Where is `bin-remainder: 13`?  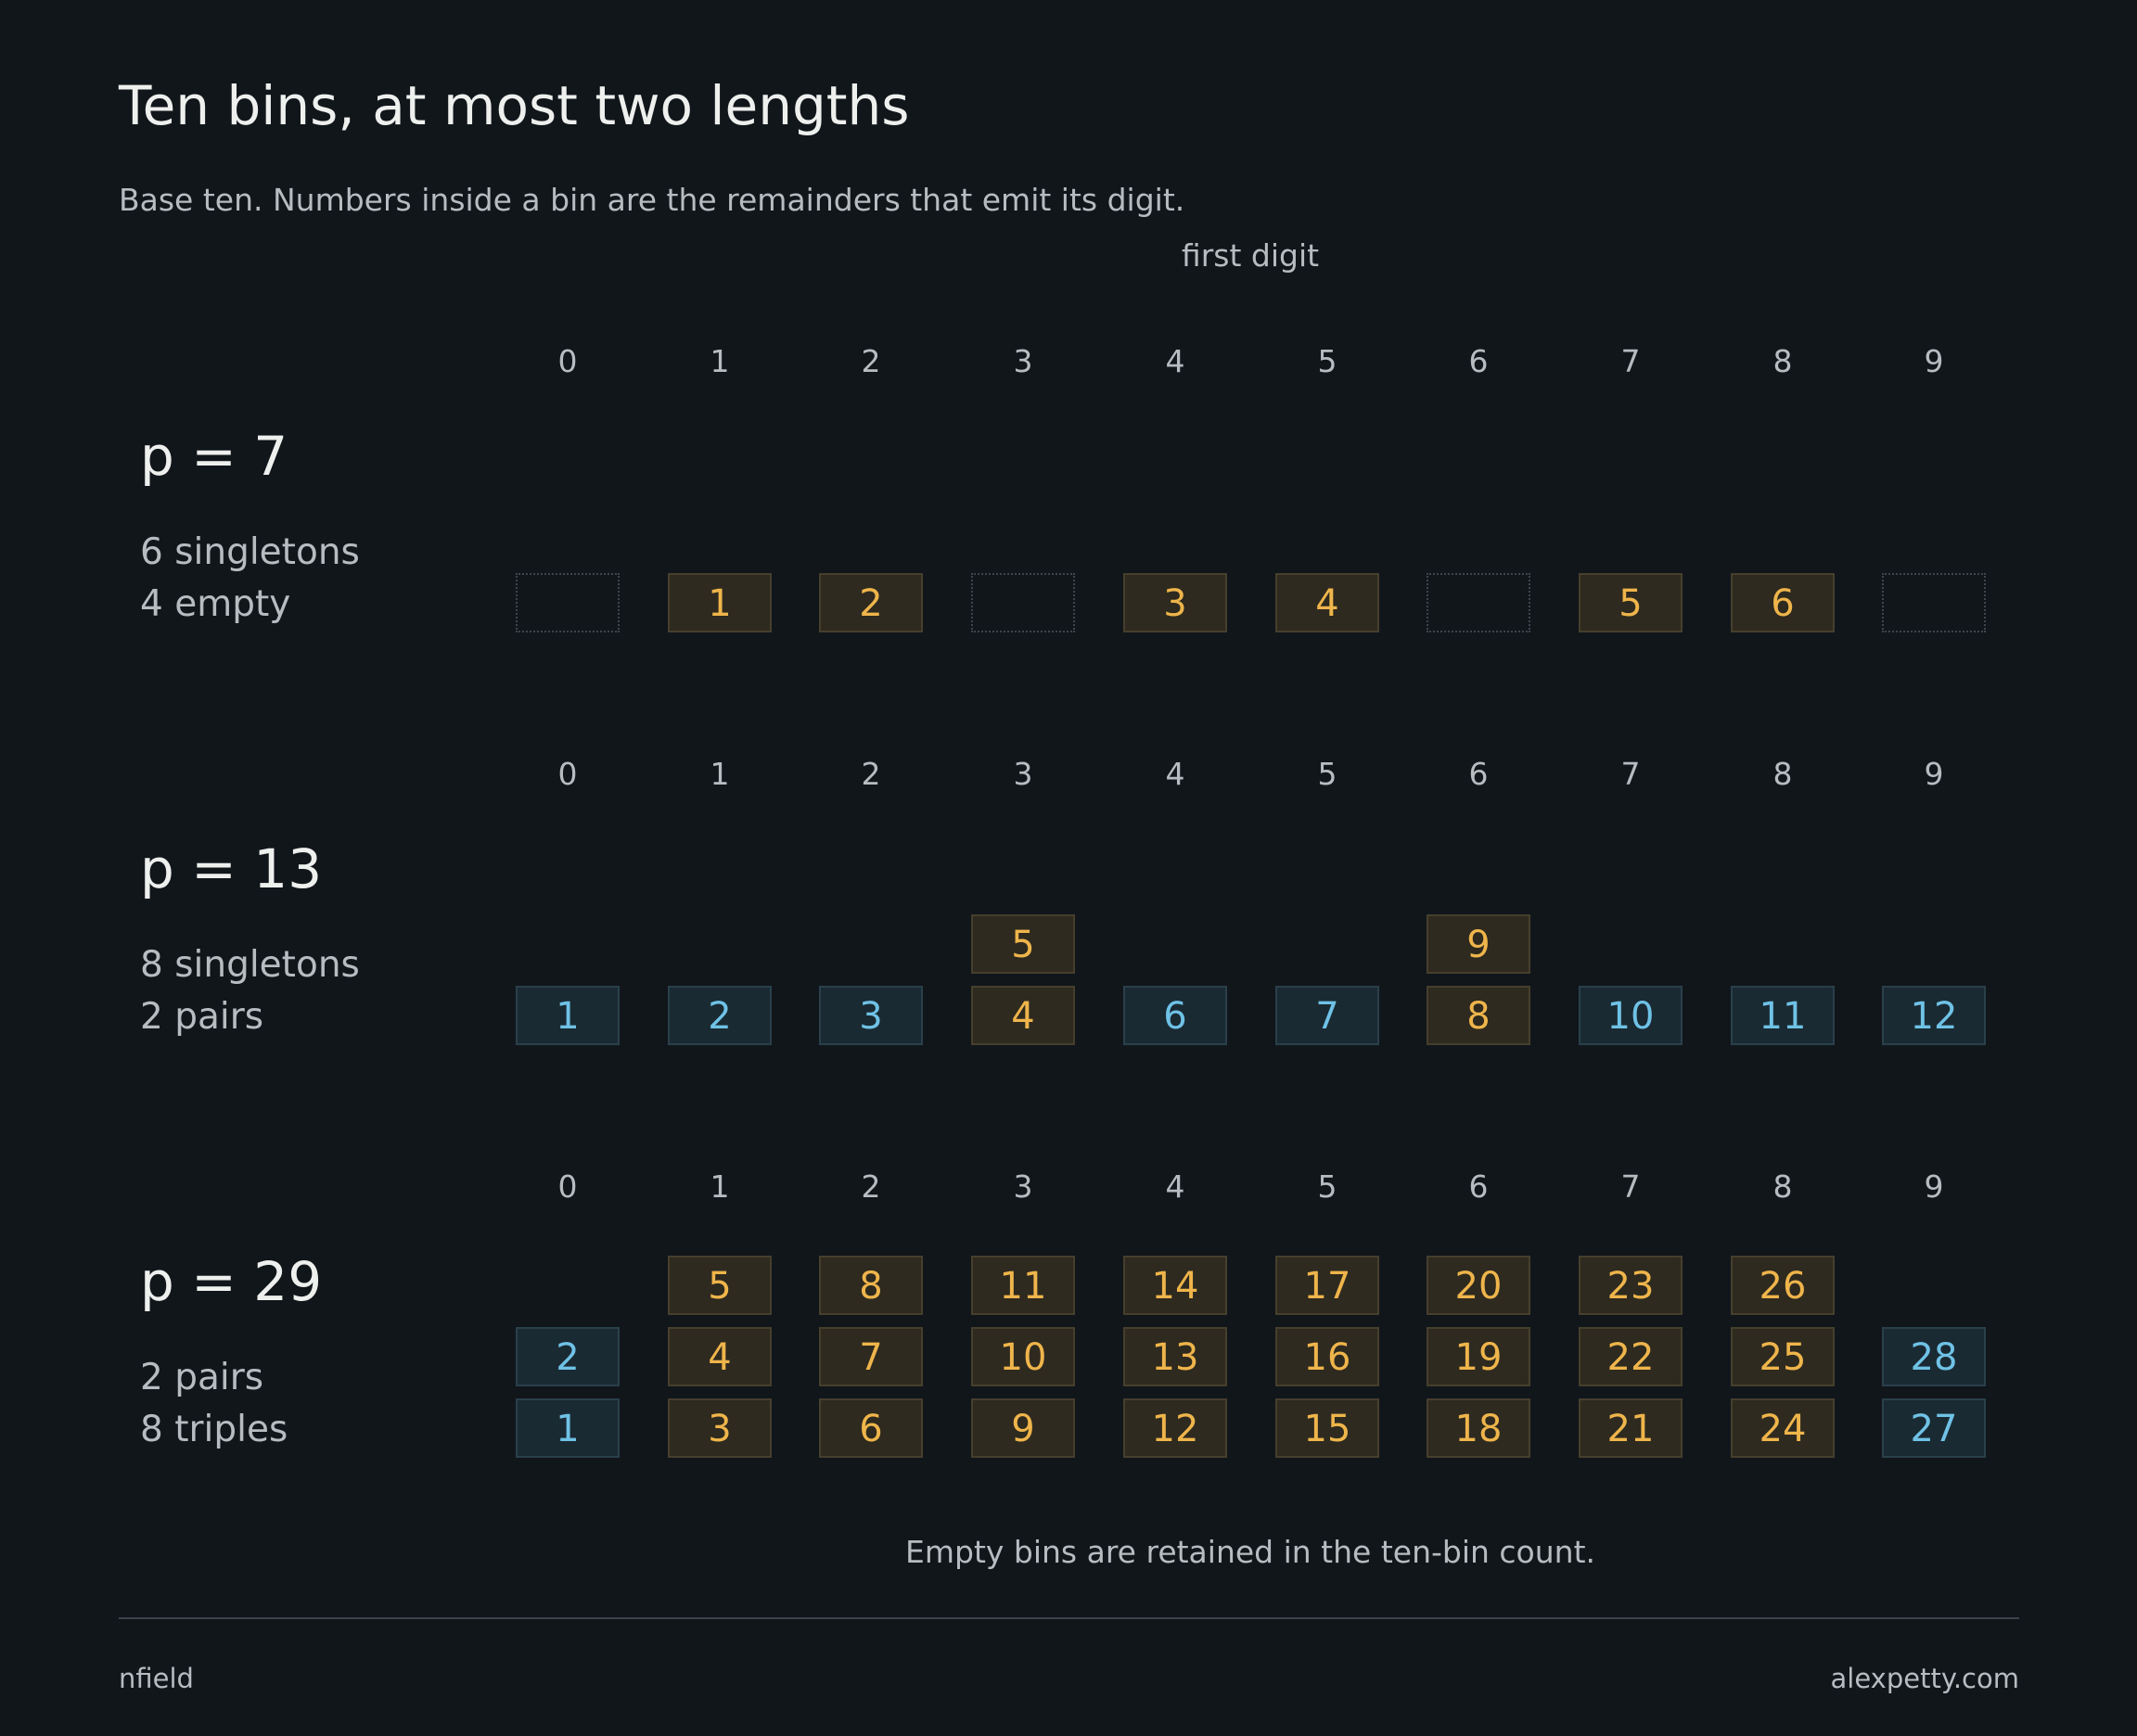
bin-remainder: 13 is located at coordinates (1175, 1356).